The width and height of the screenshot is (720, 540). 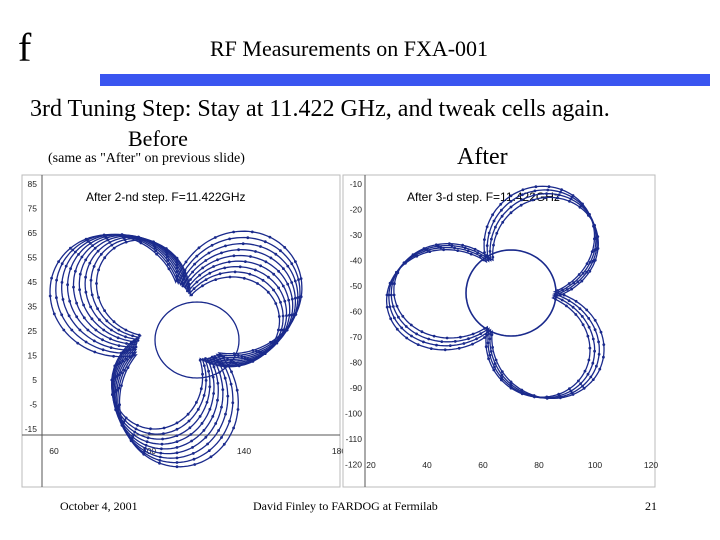 What do you see at coordinates (483, 197) in the screenshot?
I see `chart-after-title: After 3-d step. F=11.422GHz` at bounding box center [483, 197].